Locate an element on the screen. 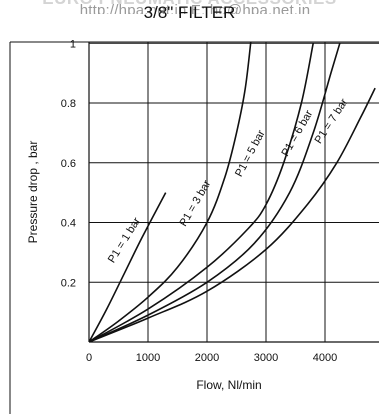 The width and height of the screenshot is (379, 414). y-tick-label: 0.8 is located at coordinates (68, 104).